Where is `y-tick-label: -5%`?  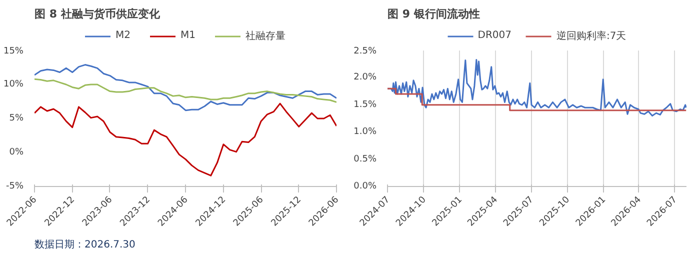 y-tick-label: -5% is located at coordinates (15, 187).